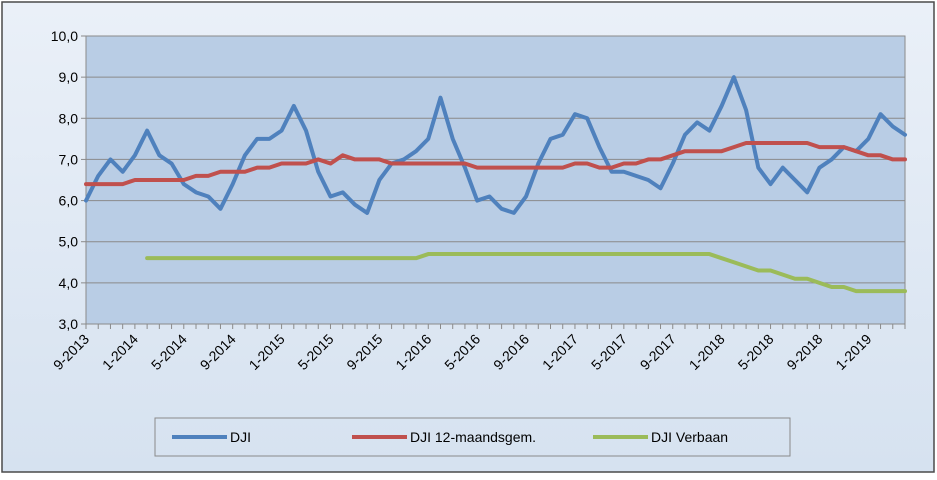 The height and width of the screenshot is (480, 937). What do you see at coordinates (240, 437) in the screenshot?
I see `legend-label: DJI` at bounding box center [240, 437].